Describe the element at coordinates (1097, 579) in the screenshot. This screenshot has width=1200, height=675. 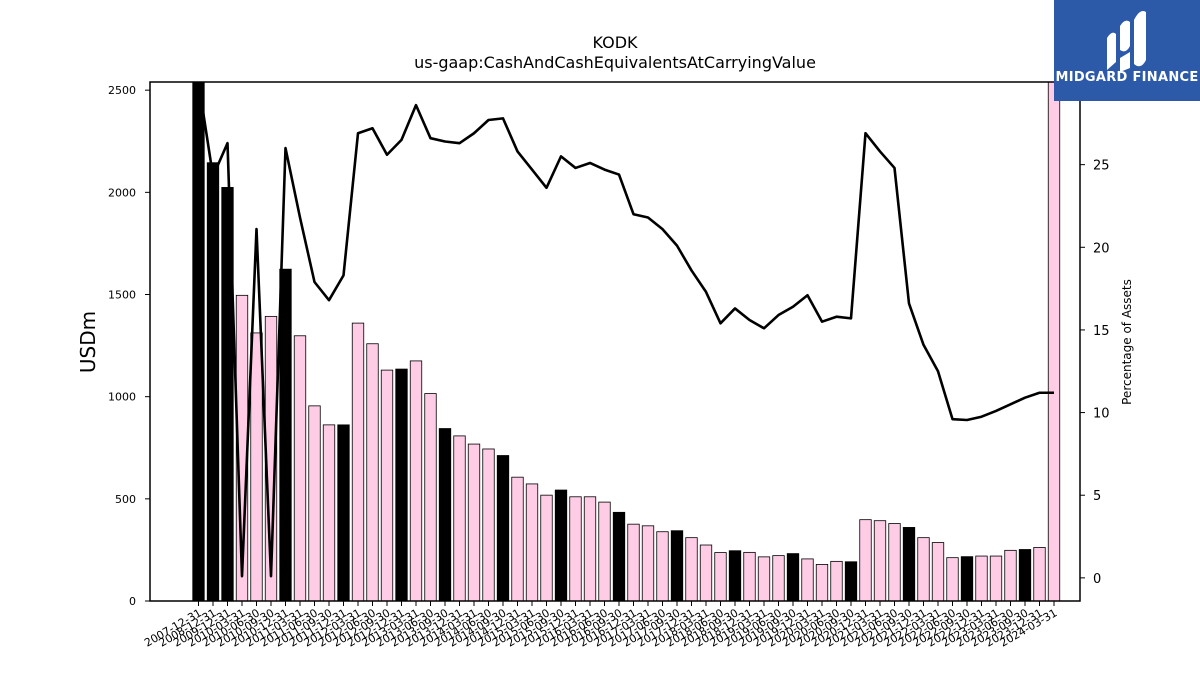
I see `y-right-tick-label: 0` at that location.